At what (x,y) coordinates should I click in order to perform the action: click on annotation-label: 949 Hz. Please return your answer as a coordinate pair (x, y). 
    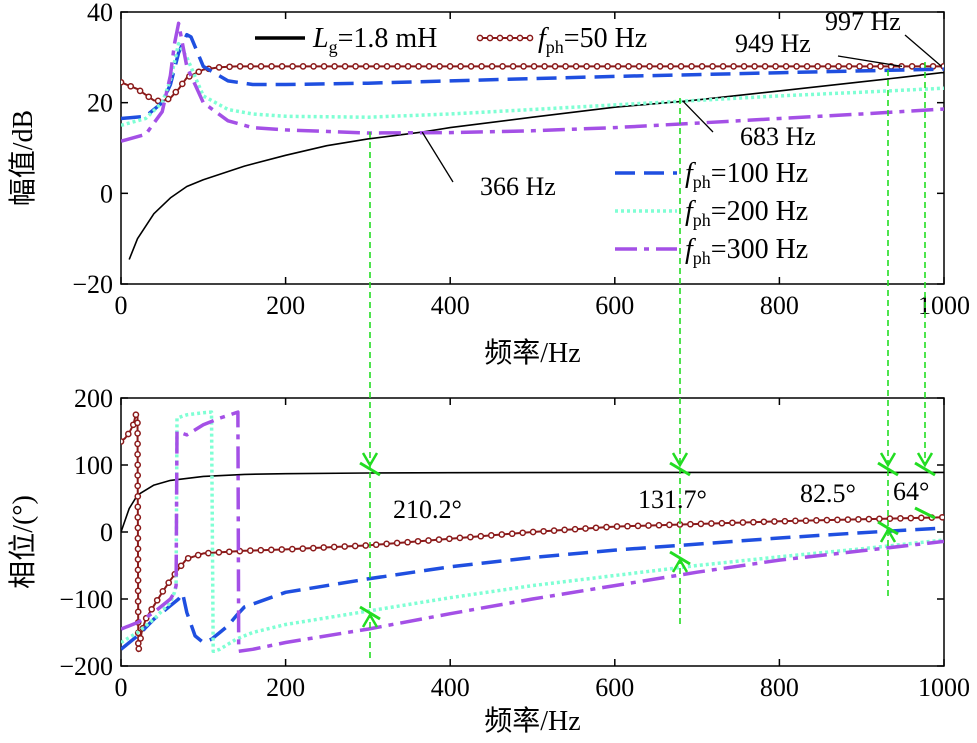
    Looking at the image, I should click on (773, 43).